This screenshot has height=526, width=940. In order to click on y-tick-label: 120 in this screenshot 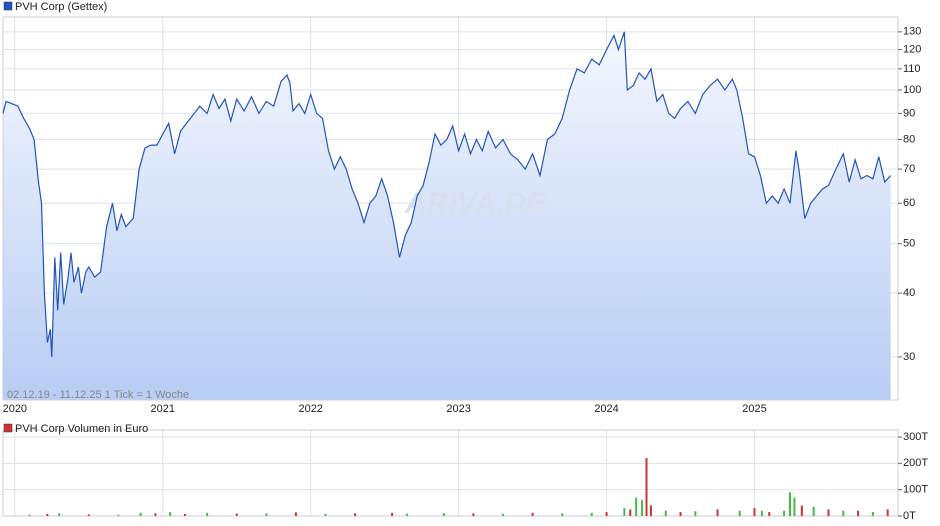, I will do `click(912, 49)`.